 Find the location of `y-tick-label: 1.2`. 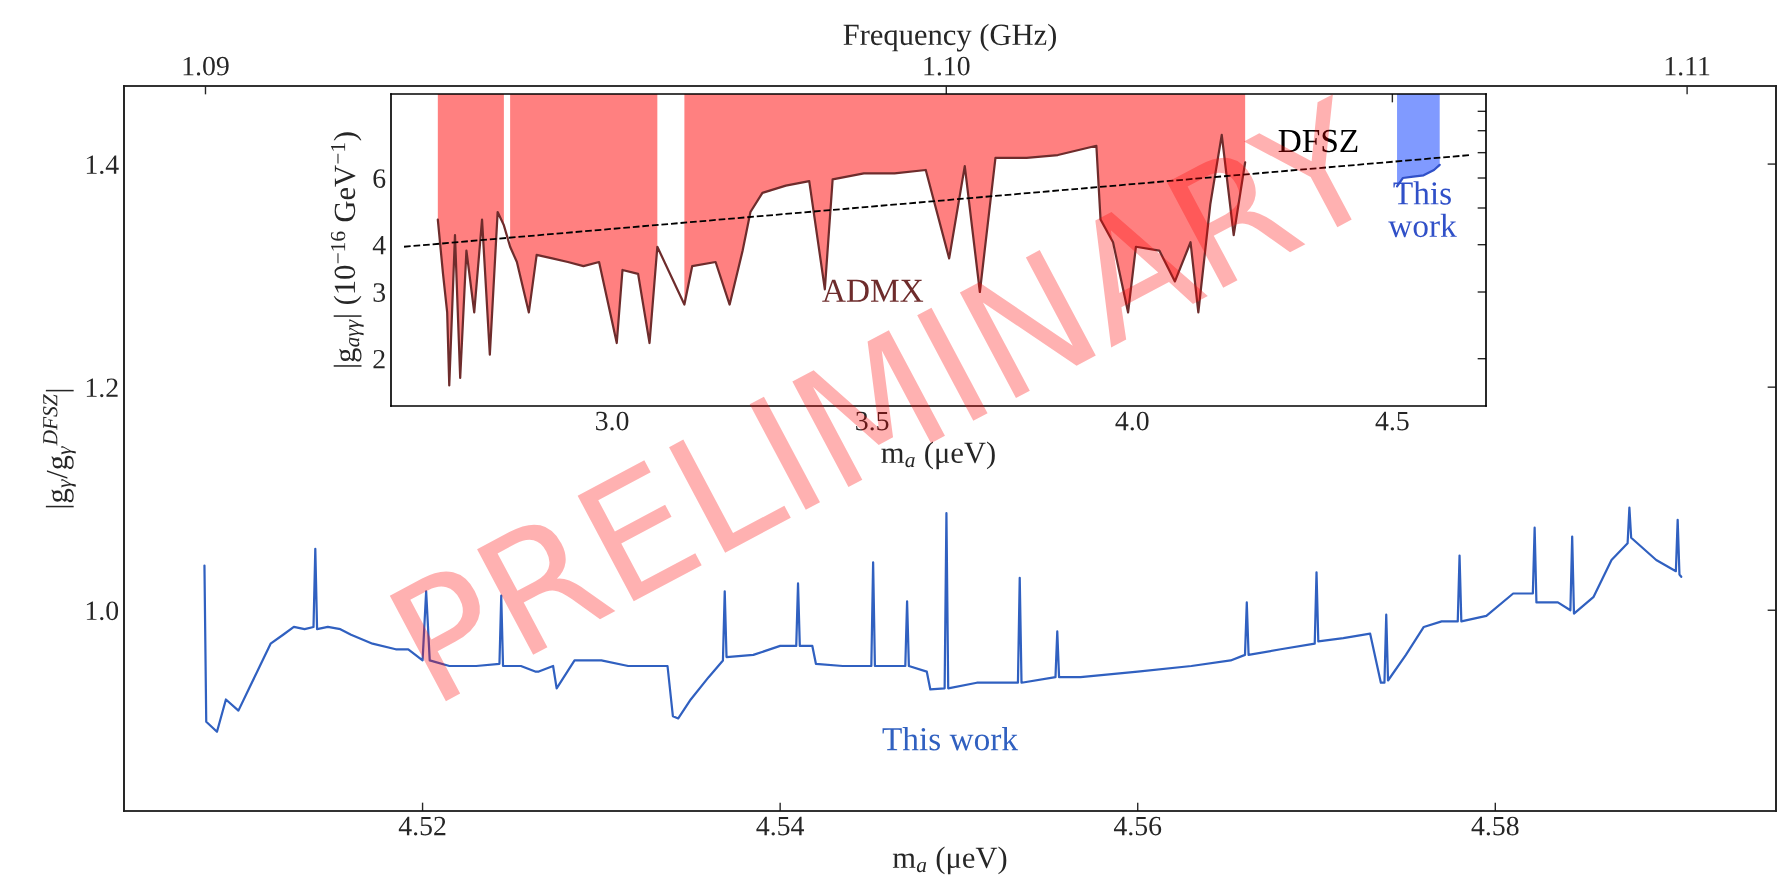

y-tick-label: 1.2 is located at coordinates (102, 388).